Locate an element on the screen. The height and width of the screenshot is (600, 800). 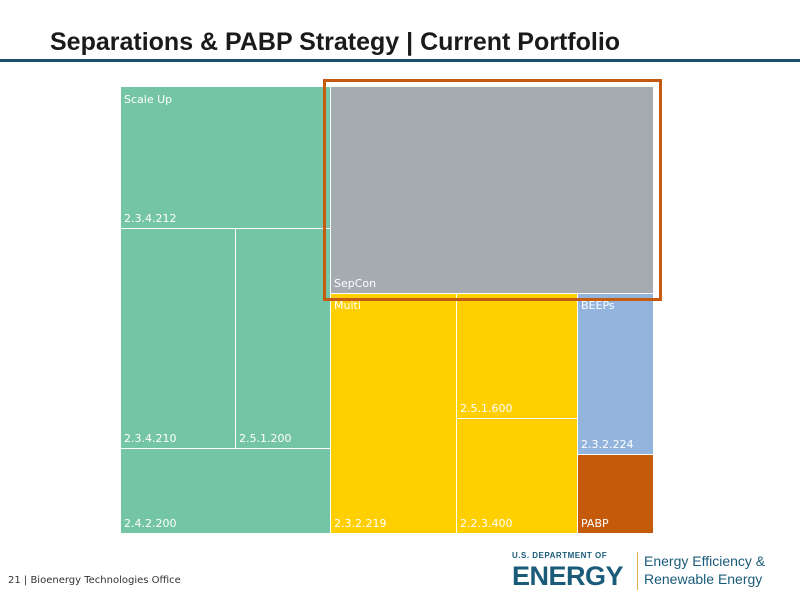
group-label: BEEPs is located at coordinates (598, 305).